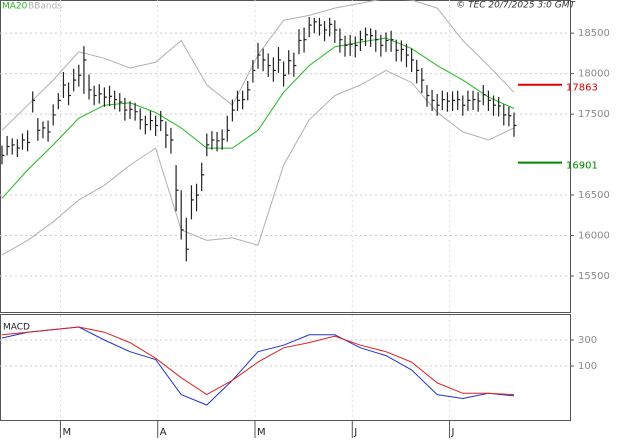 Image resolution: width=627 pixels, height=440 pixels. Describe the element at coordinates (587, 366) in the screenshot. I see `y-tick-label: 100` at that location.